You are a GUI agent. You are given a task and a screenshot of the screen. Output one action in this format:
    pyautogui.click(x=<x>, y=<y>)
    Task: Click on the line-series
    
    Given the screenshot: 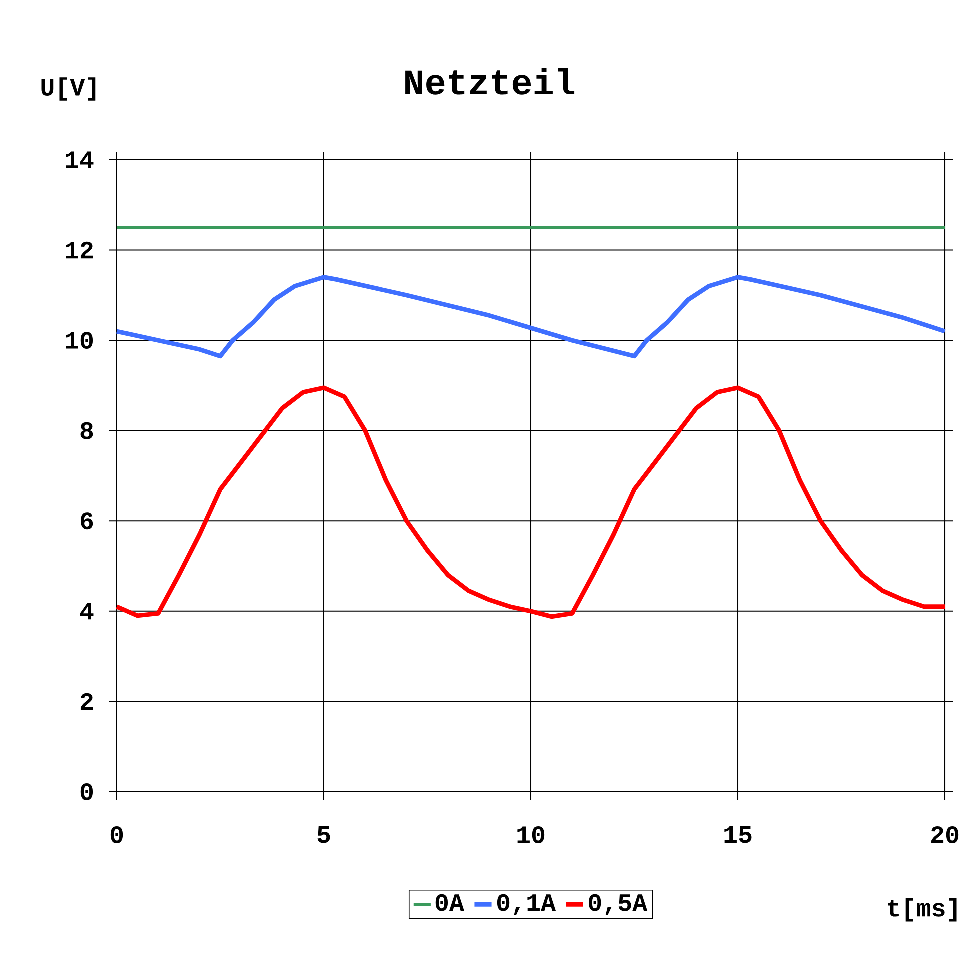 What is the action you would take?
    pyautogui.click(x=531, y=317)
    